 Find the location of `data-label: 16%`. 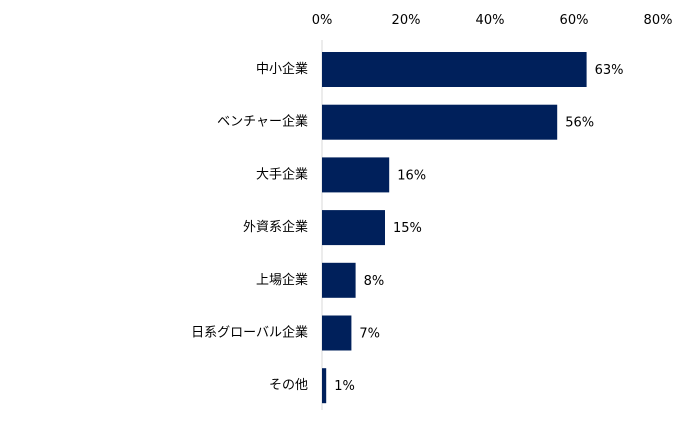

data-label: 16% is located at coordinates (411, 175).